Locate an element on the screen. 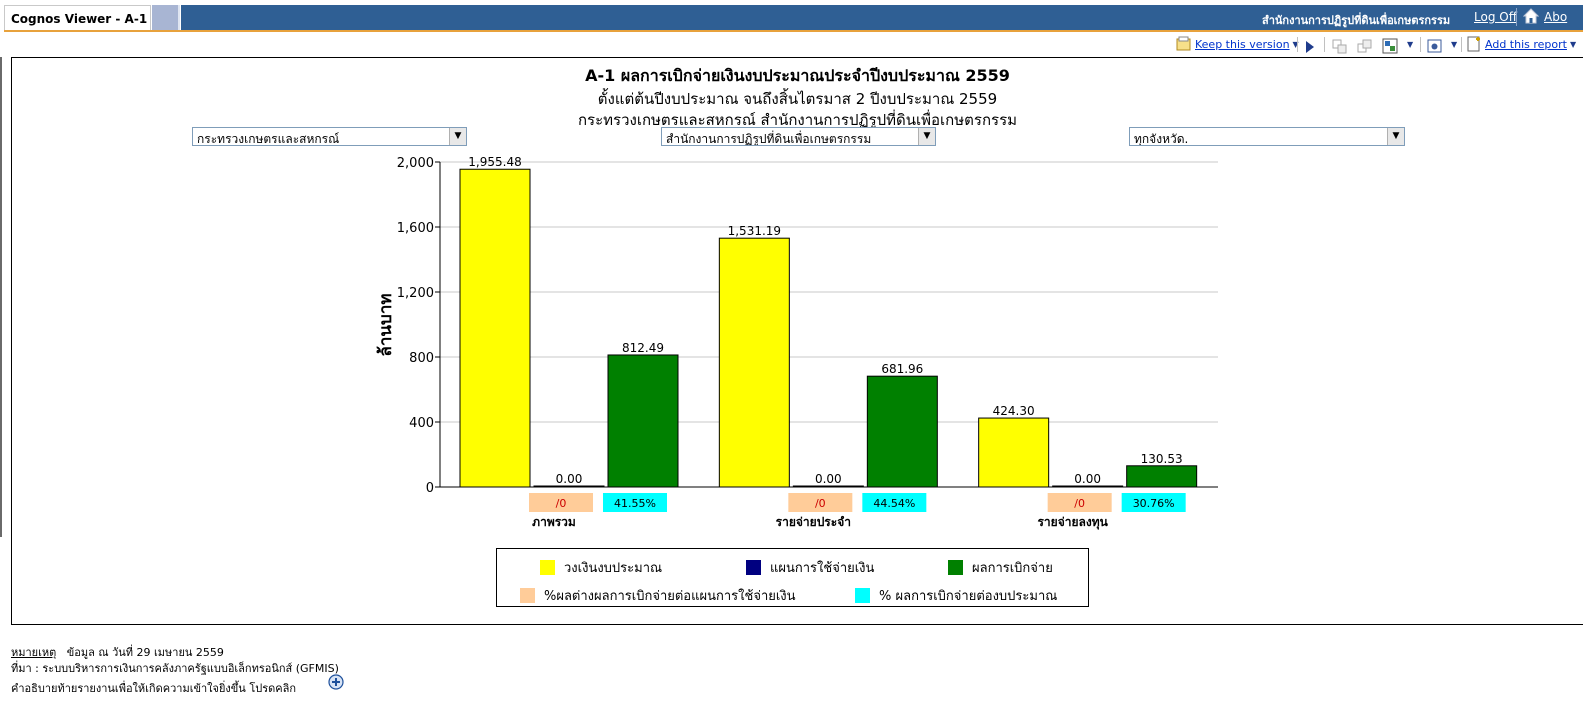 The height and width of the screenshot is (721, 1583). tab-spacer is located at coordinates (165, 18).